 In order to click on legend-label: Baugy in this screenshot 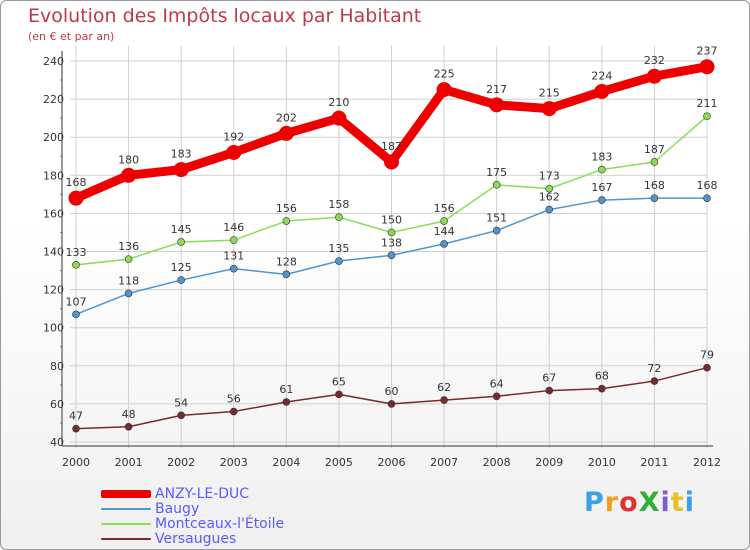, I will do `click(177, 509)`.